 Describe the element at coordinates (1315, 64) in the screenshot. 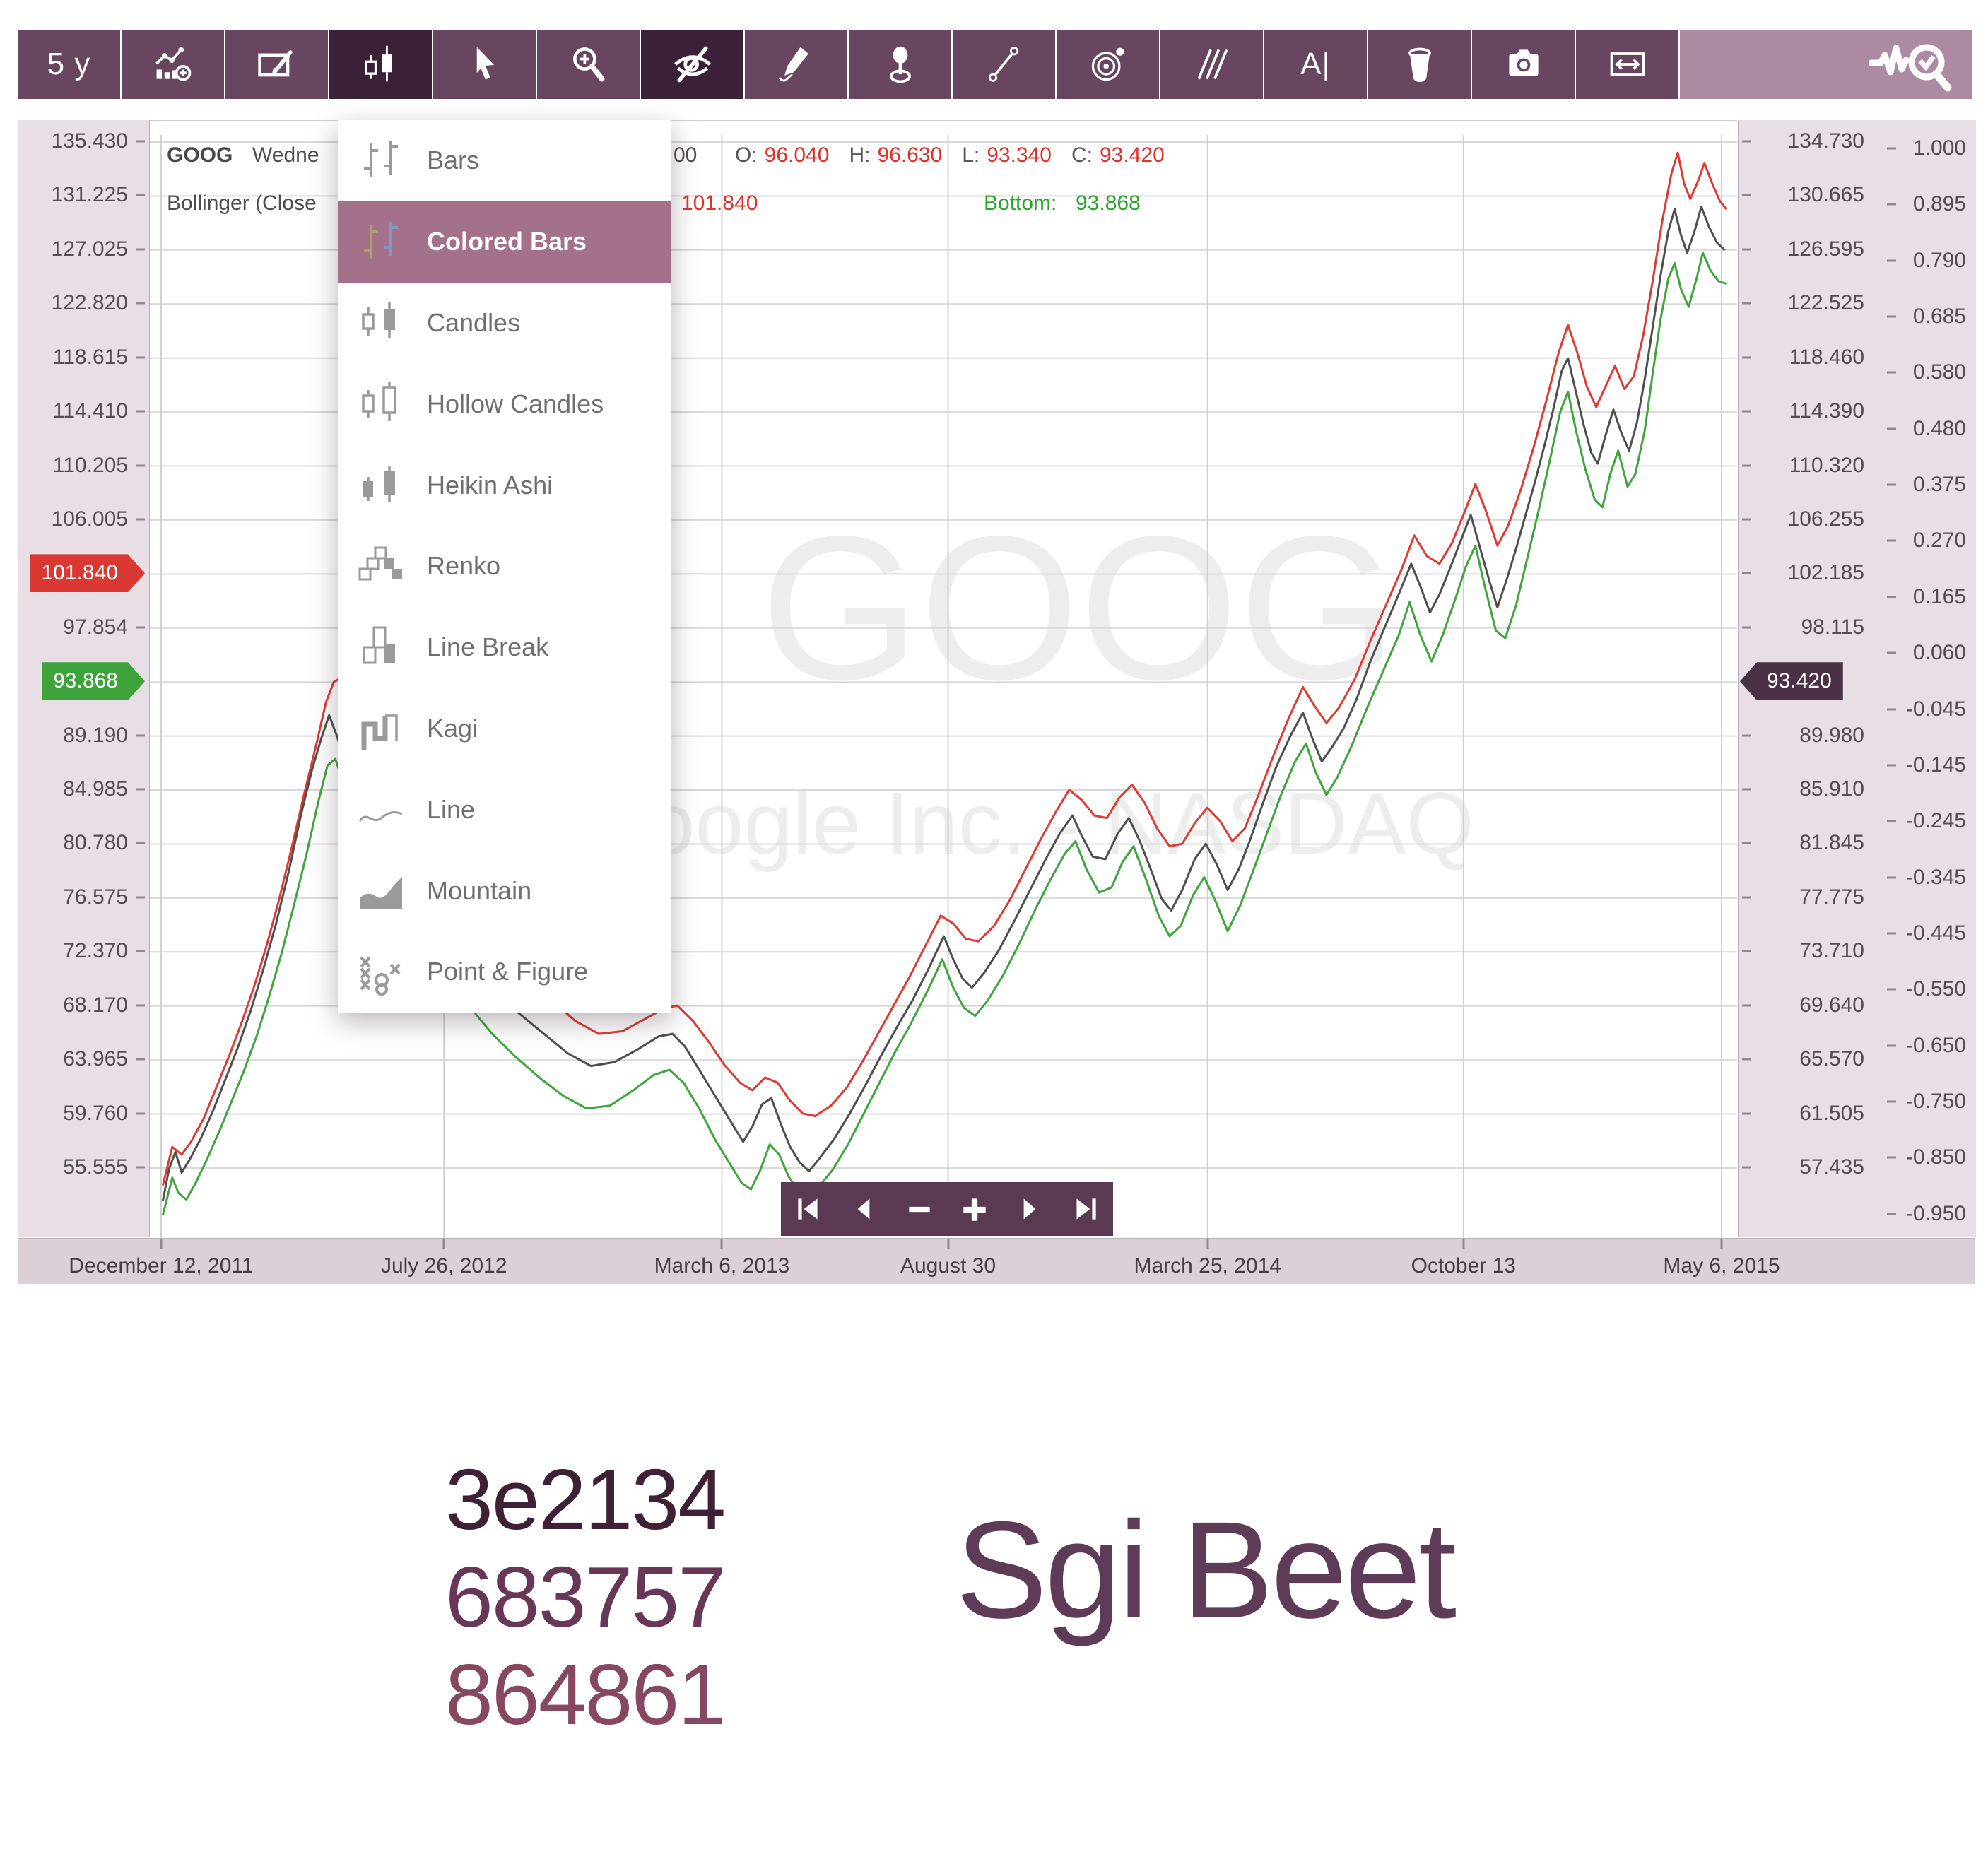

I see `text-annotation-button: A|` at that location.